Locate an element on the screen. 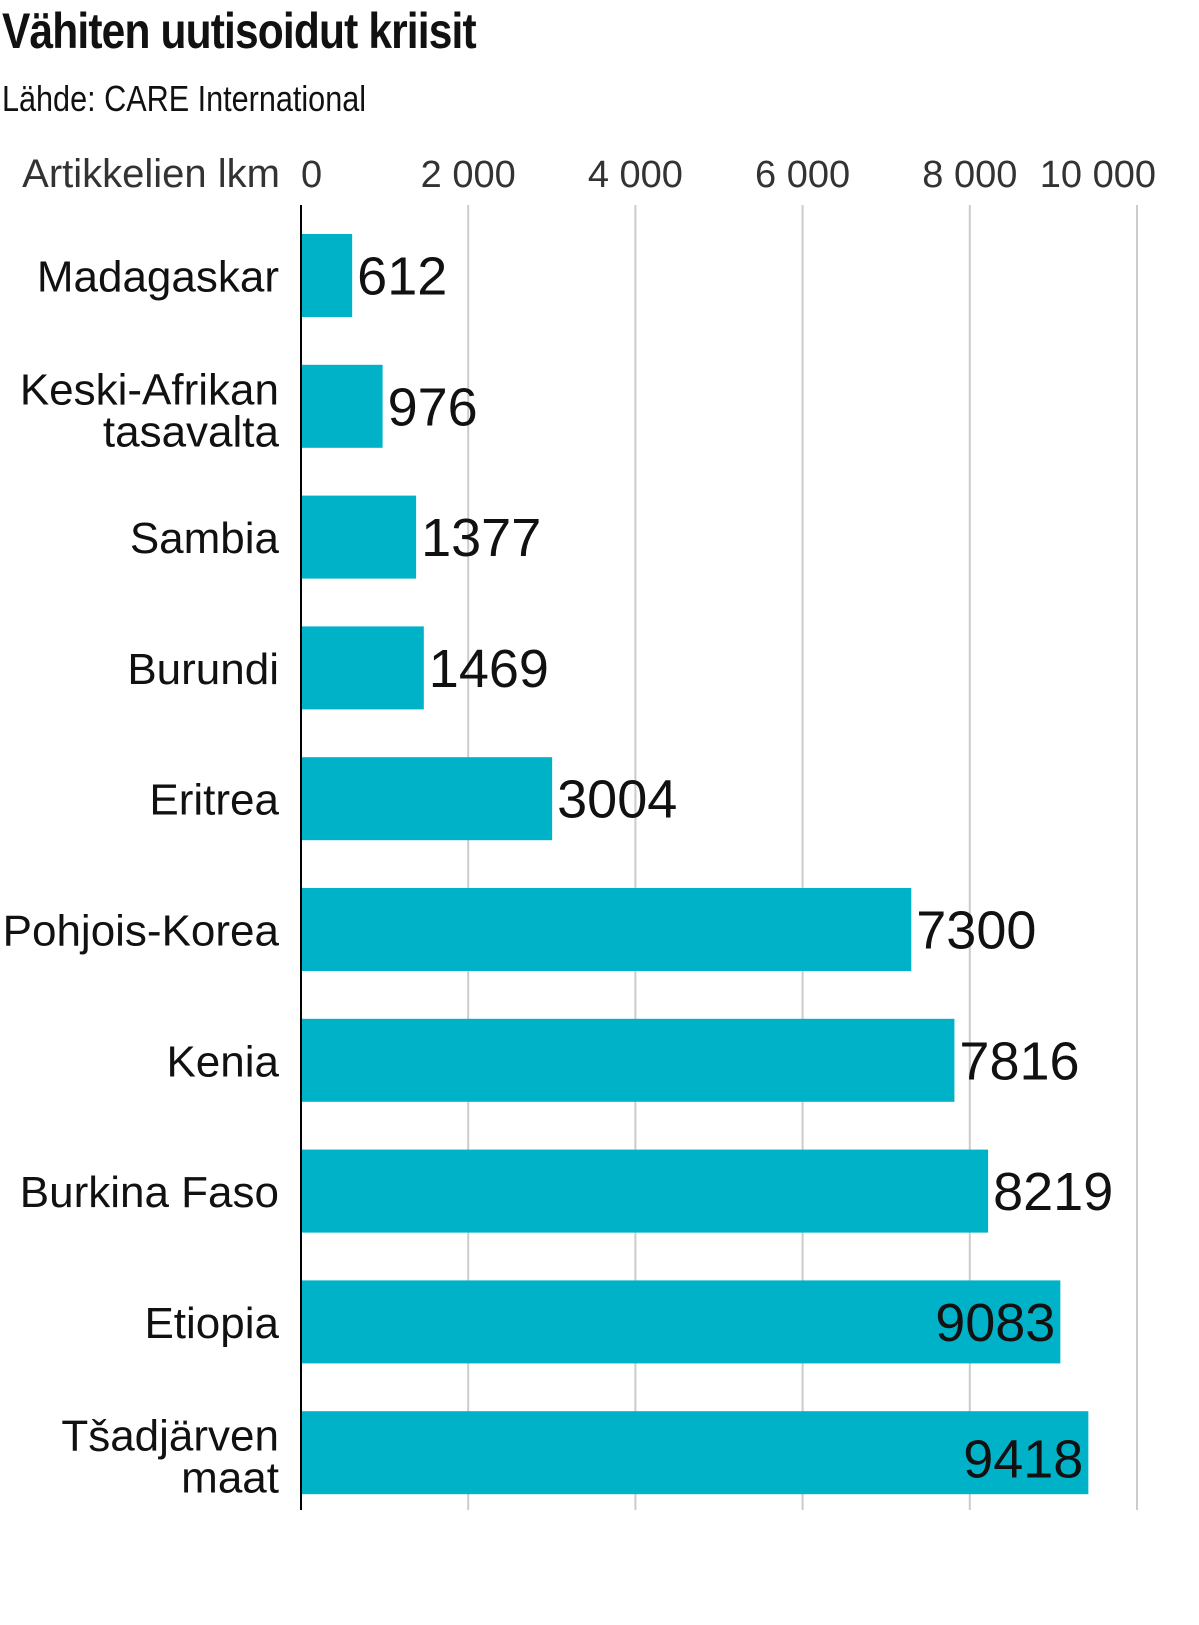 The height and width of the screenshot is (1625, 1199). value-label: 1377 is located at coordinates (481, 538).